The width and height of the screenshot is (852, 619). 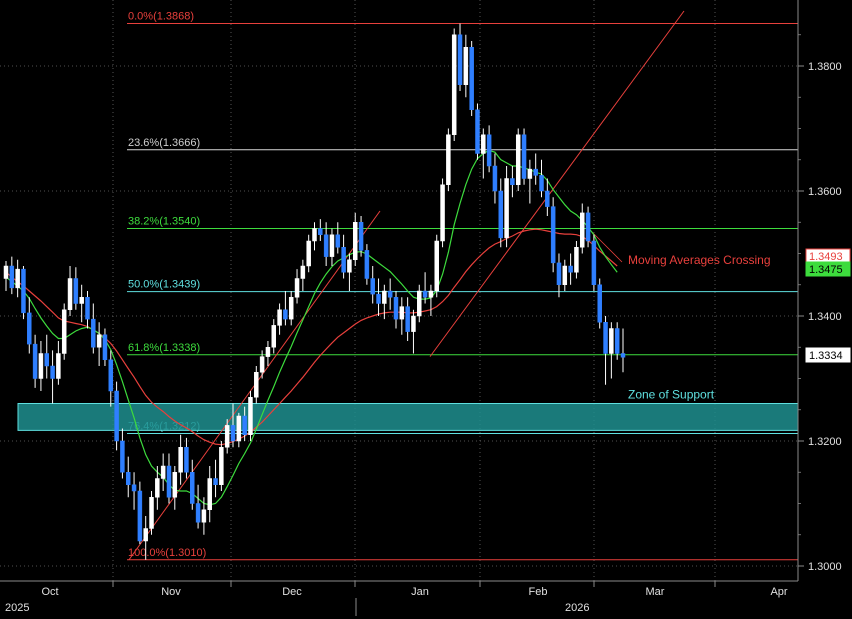 I want to click on moving-averages-annotation: Moving Averages Crossing, so click(x=699, y=260).